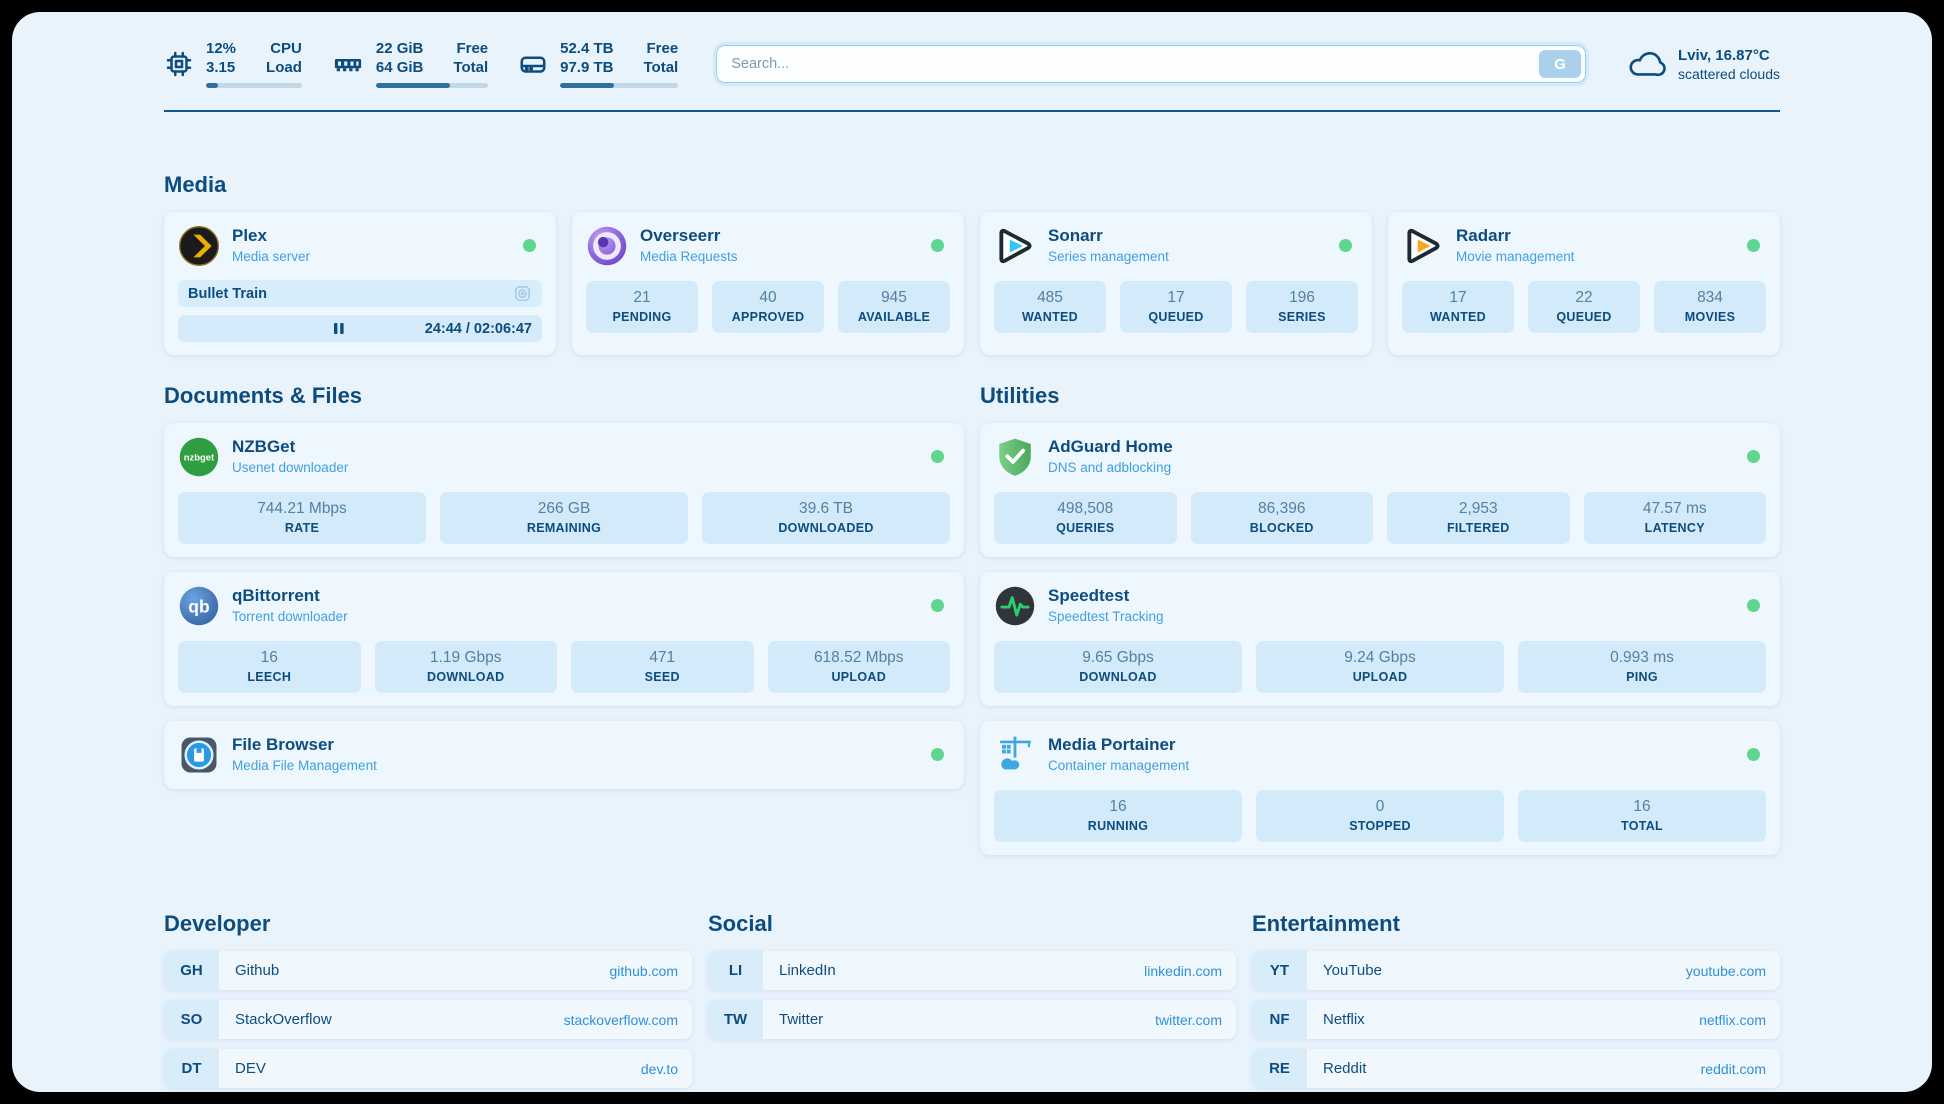  What do you see at coordinates (662, 667) in the screenshot?
I see `stat-seed: 471 SEED` at bounding box center [662, 667].